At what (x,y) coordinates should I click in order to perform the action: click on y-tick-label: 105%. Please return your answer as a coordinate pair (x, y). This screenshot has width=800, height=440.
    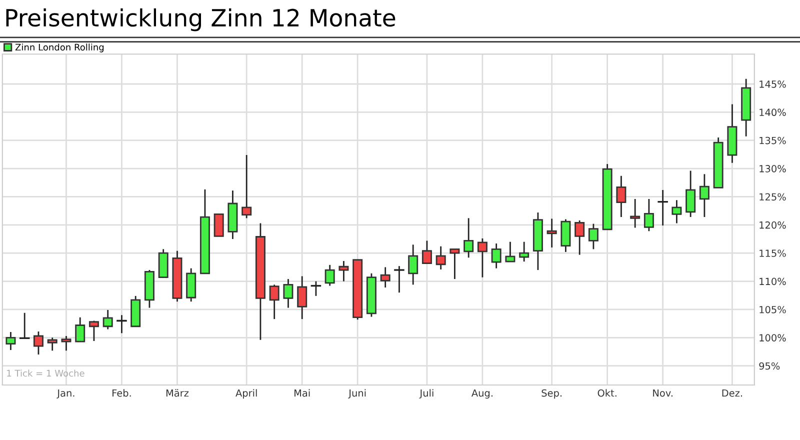
    Looking at the image, I should click on (773, 310).